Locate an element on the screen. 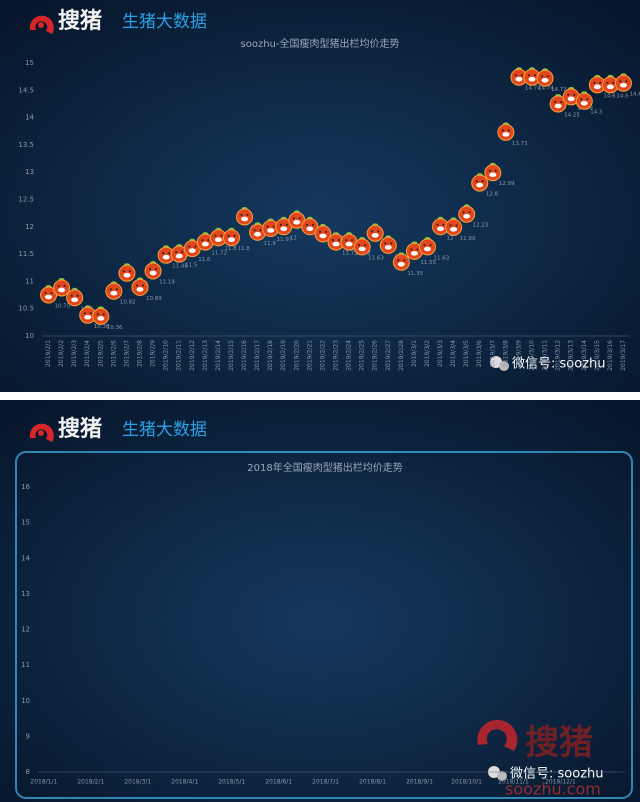 The width and height of the screenshot is (640, 802). x-tick-label: 2018/2/1 is located at coordinates (90, 782).